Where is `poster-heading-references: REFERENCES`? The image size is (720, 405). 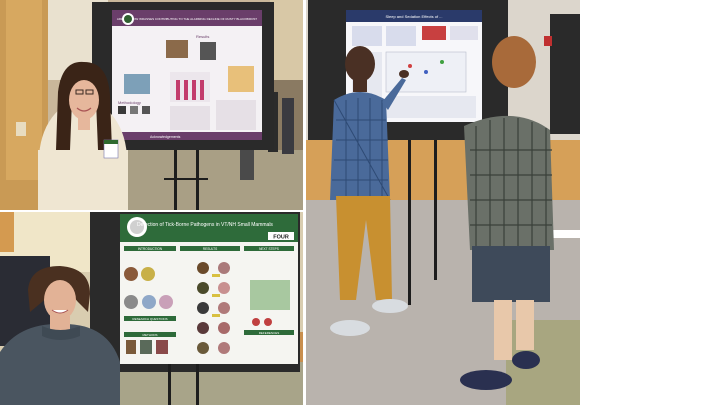
poster-heading-references: REFERENCES is located at coordinates (269, 333).